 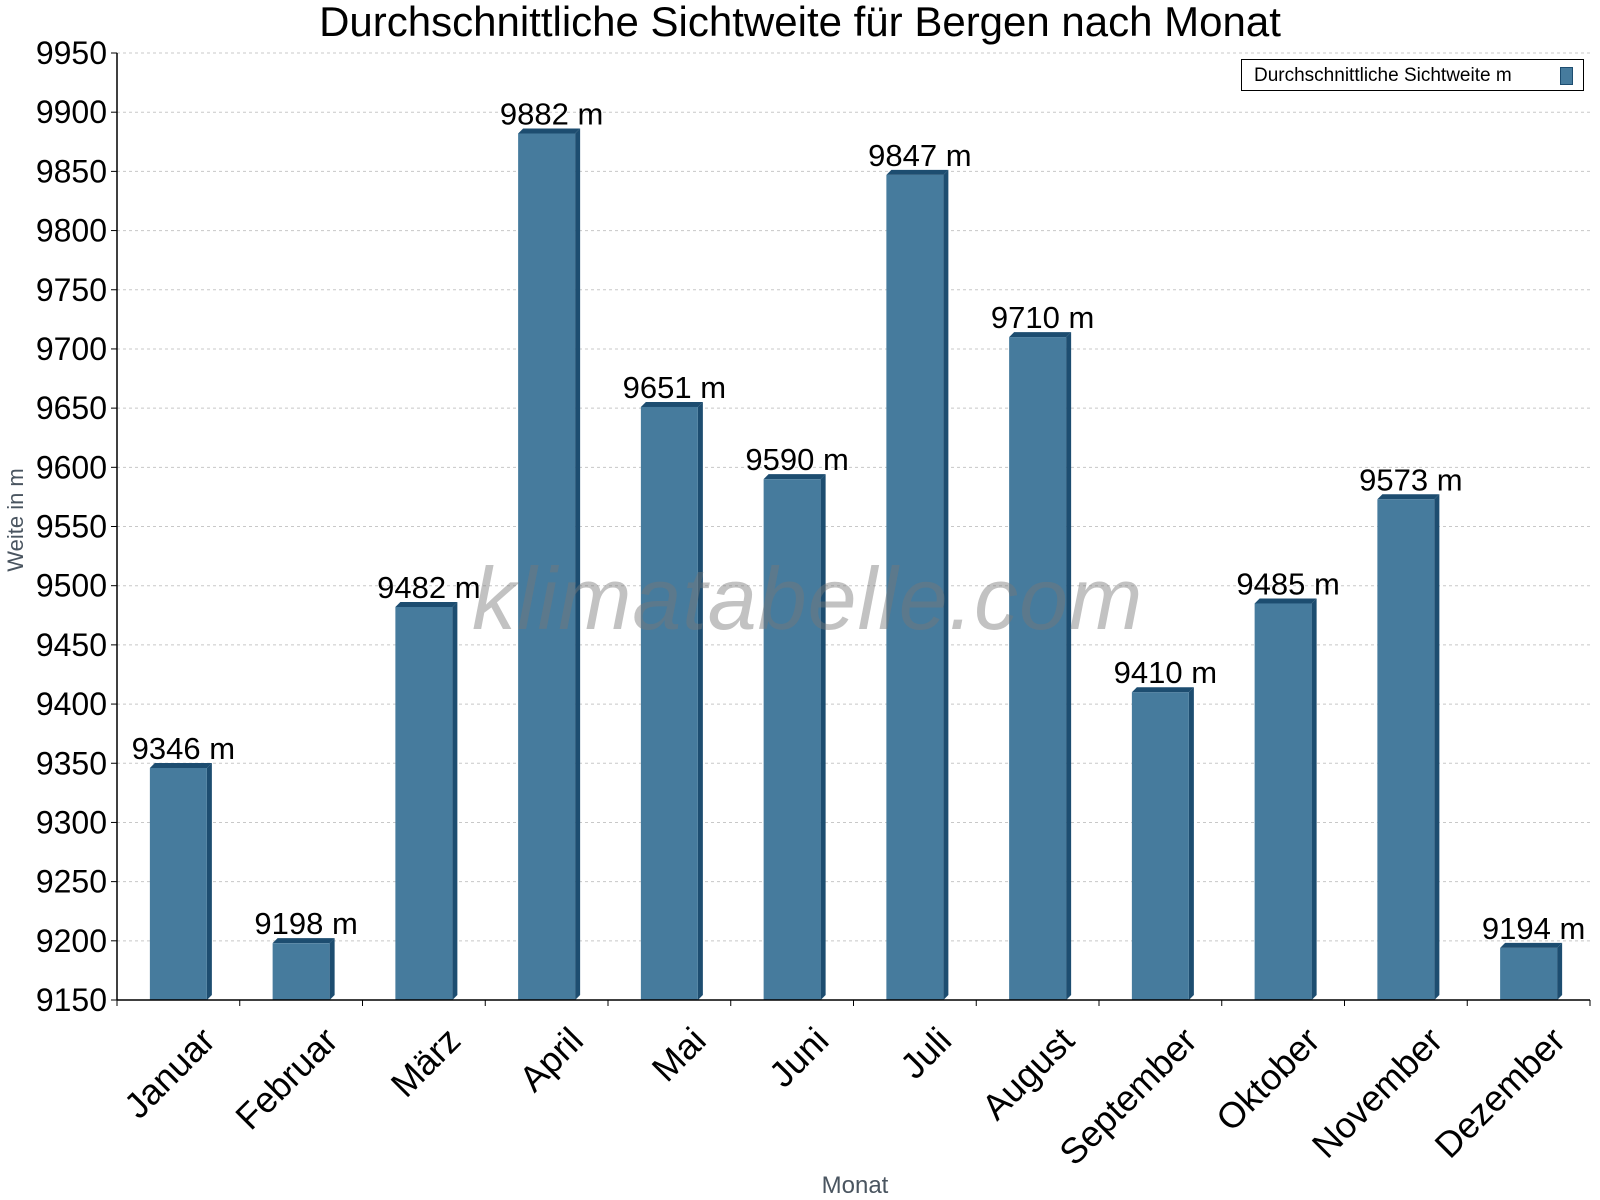 I want to click on x-tick-label: März, so click(x=426, y=1062).